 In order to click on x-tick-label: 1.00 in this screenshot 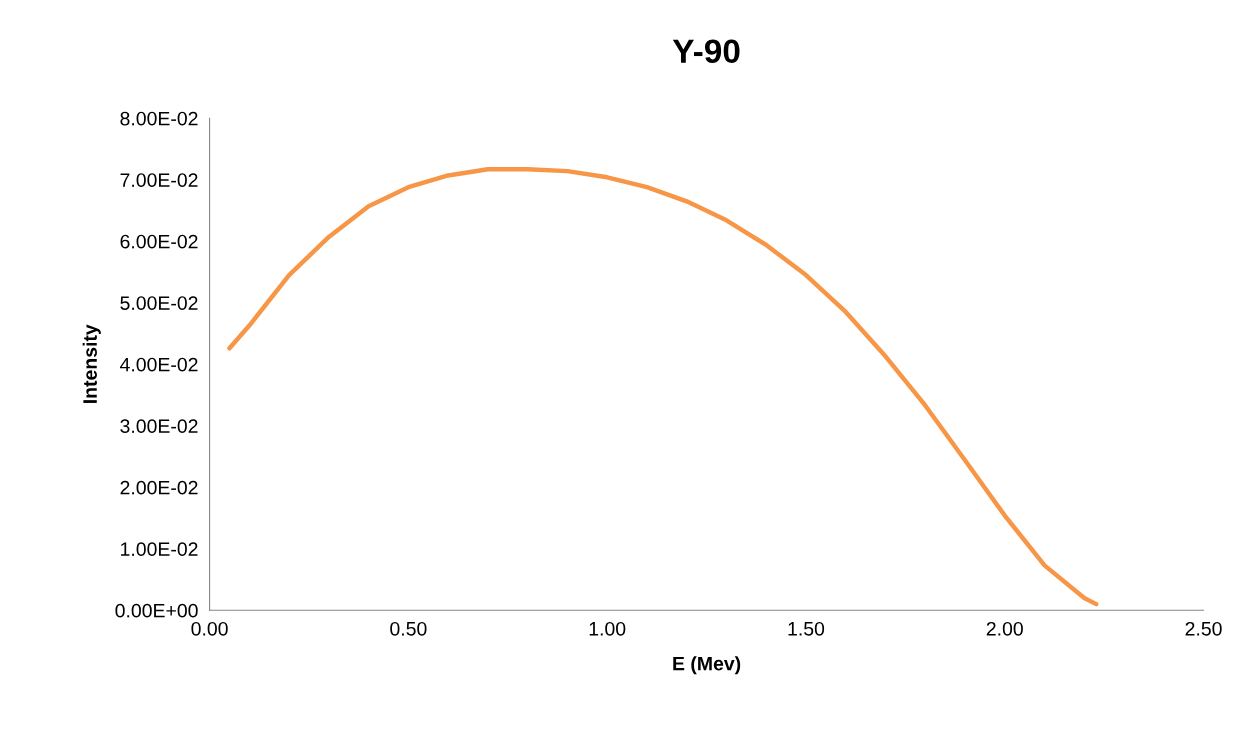, I will do `click(607, 628)`.